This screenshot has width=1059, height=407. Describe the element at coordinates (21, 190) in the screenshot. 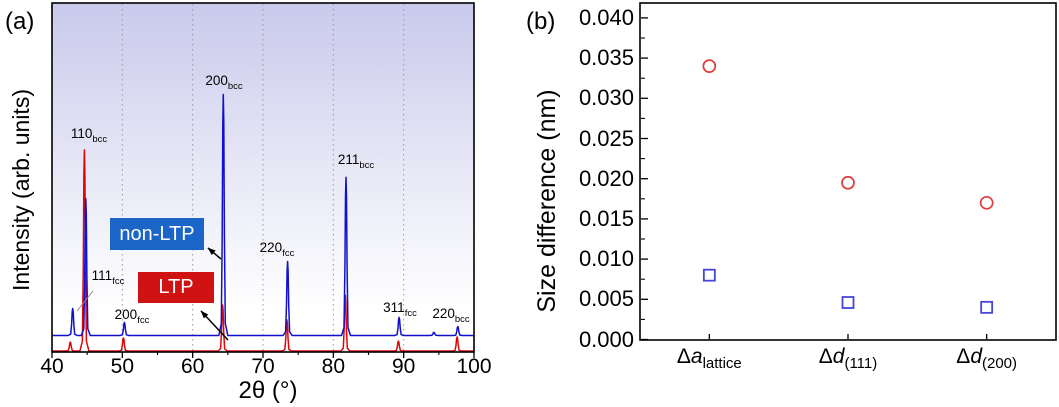

I see `panel-a-y-axis-title: Intensity (arb. units)` at that location.